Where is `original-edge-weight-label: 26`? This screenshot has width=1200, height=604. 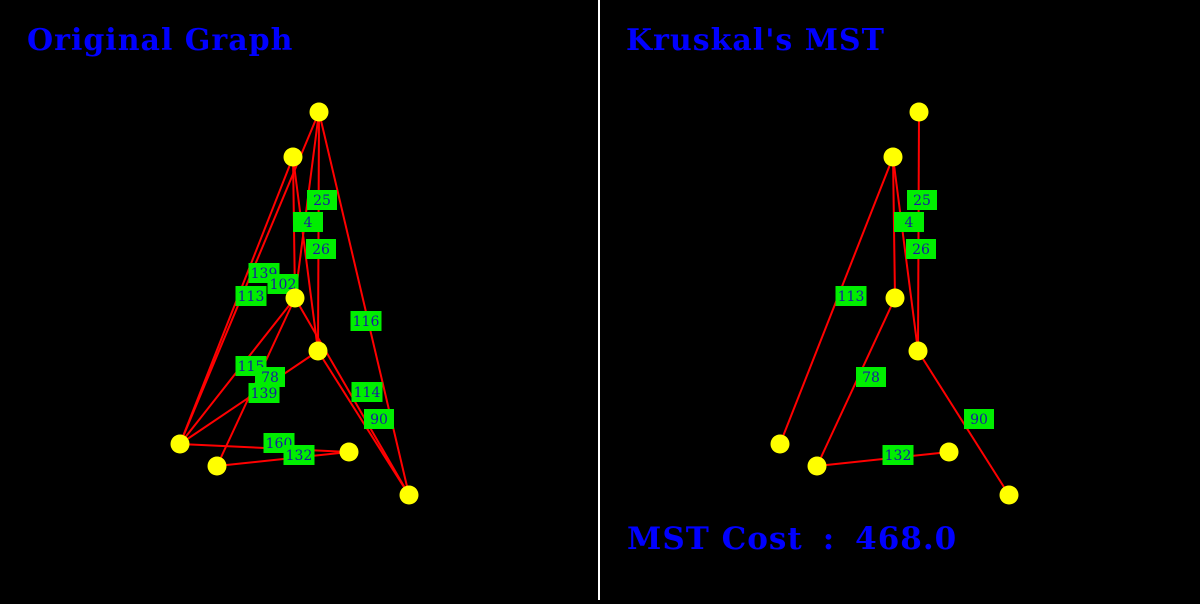 original-edge-weight-label: 26 is located at coordinates (321, 250).